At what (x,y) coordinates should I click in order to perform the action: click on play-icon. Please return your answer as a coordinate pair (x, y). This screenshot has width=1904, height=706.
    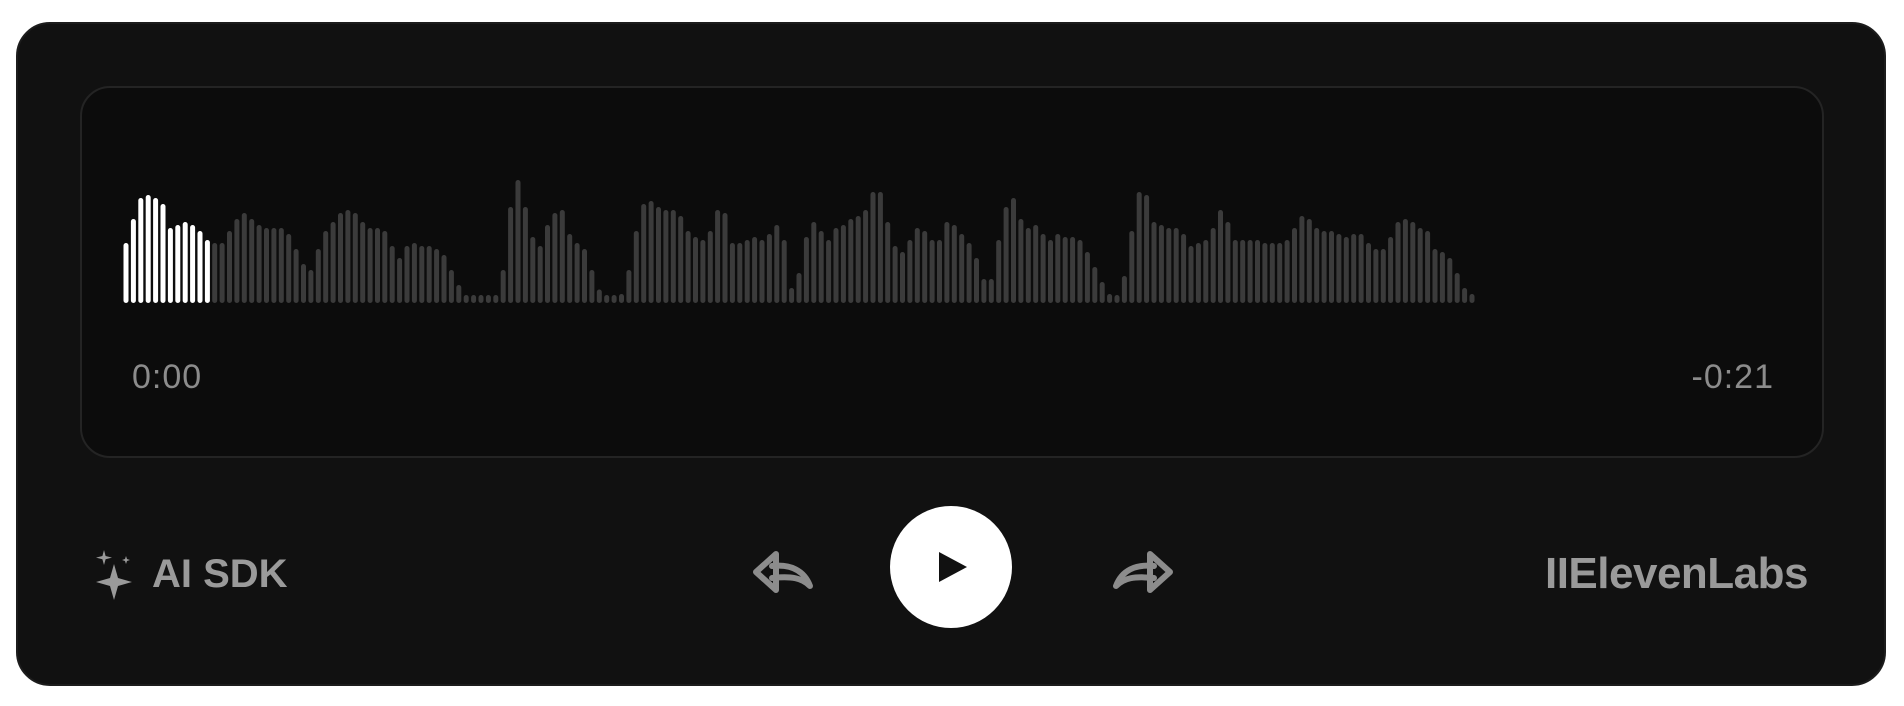
    Looking at the image, I should click on (953, 567).